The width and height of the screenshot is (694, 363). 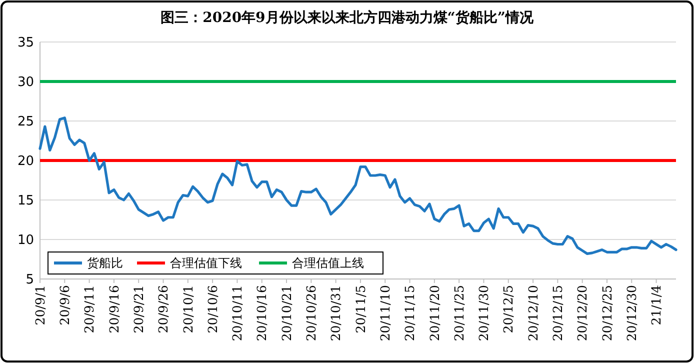 What do you see at coordinates (237, 313) in the screenshot?
I see `x-tick-label: 20/10/11` at bounding box center [237, 313].